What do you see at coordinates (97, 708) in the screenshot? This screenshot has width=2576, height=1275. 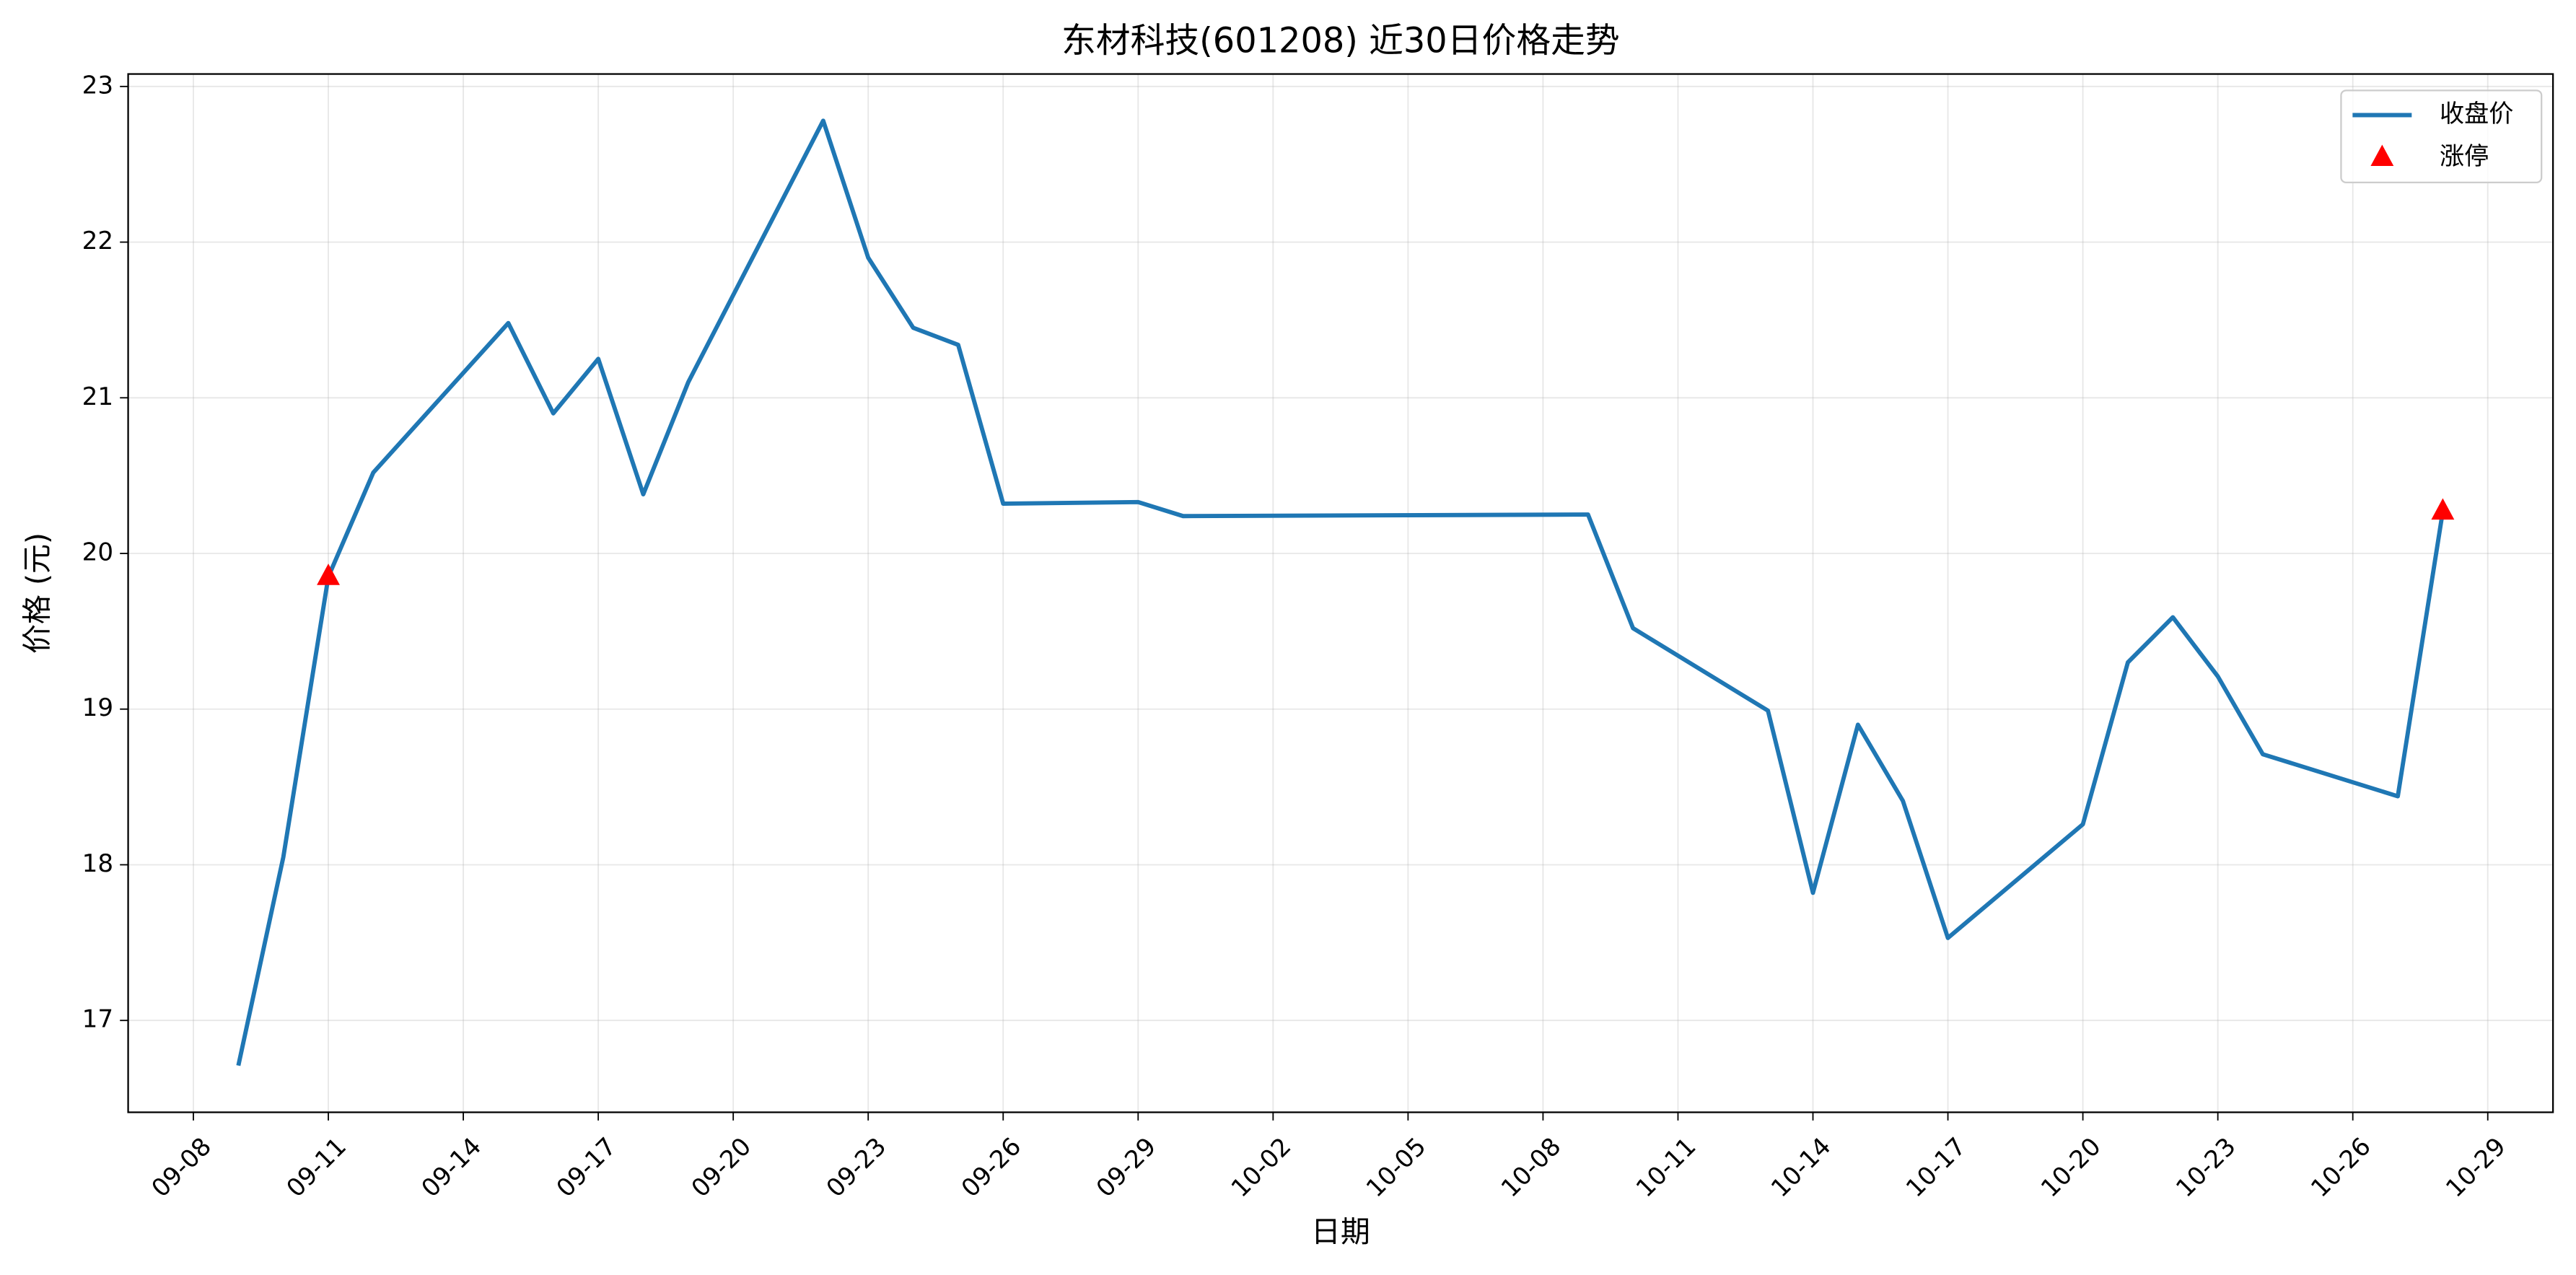 I see `y-tick-label: 19` at bounding box center [97, 708].